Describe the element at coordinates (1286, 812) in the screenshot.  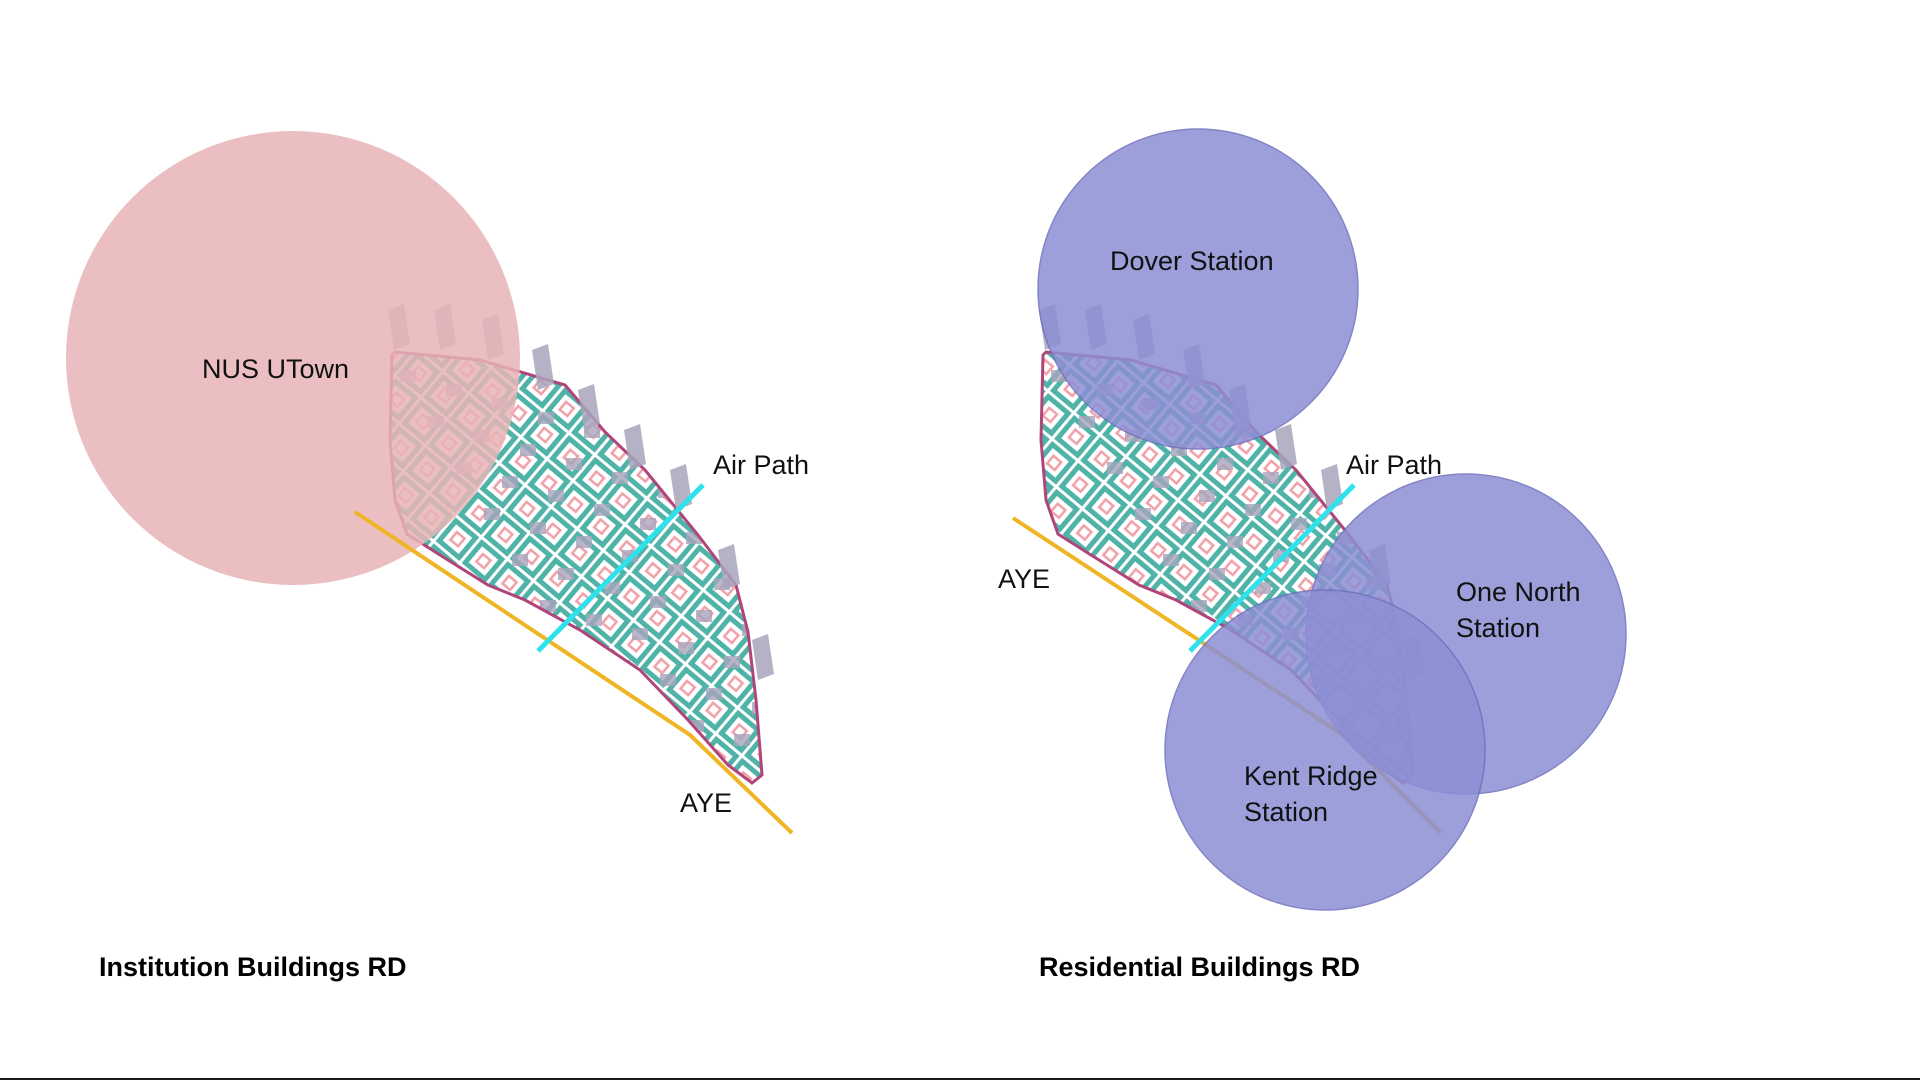
I see `kent-ridge-label-line2: Station` at that location.